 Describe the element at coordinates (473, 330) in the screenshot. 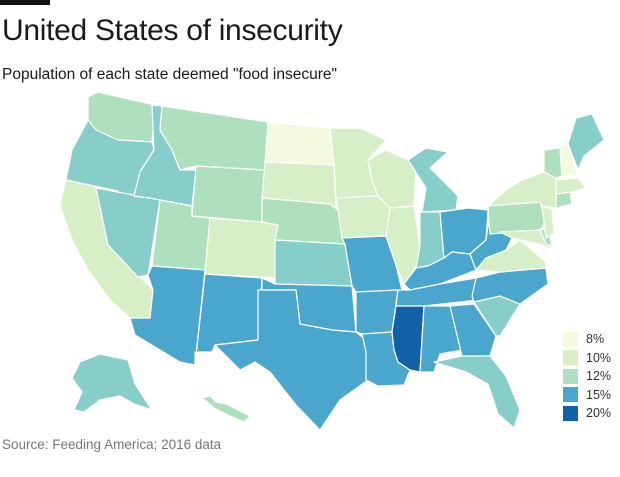

I see `state-ga` at that location.